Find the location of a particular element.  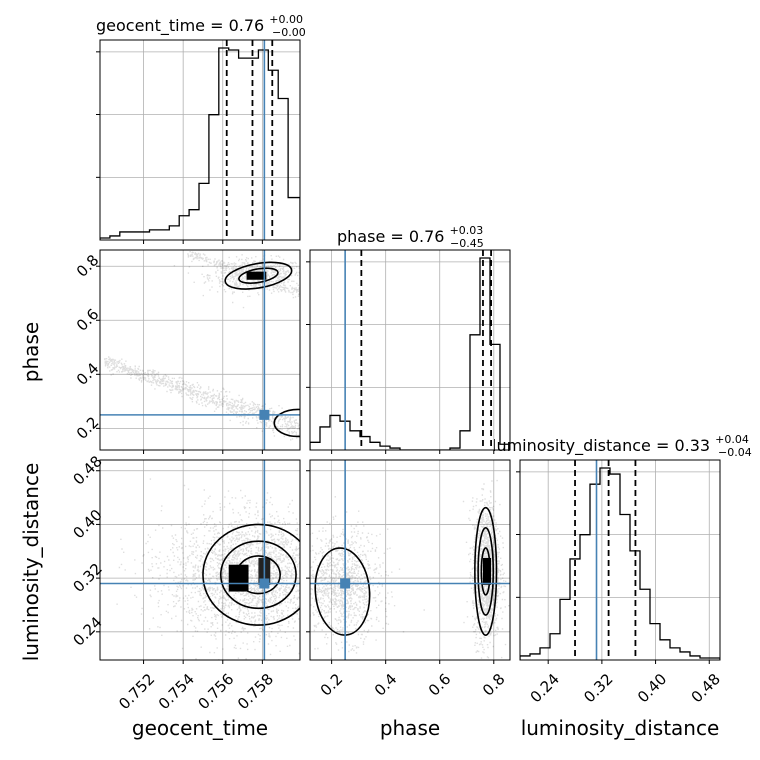

x-tick-label-phase-0: 0.2 is located at coordinates (332, 685).